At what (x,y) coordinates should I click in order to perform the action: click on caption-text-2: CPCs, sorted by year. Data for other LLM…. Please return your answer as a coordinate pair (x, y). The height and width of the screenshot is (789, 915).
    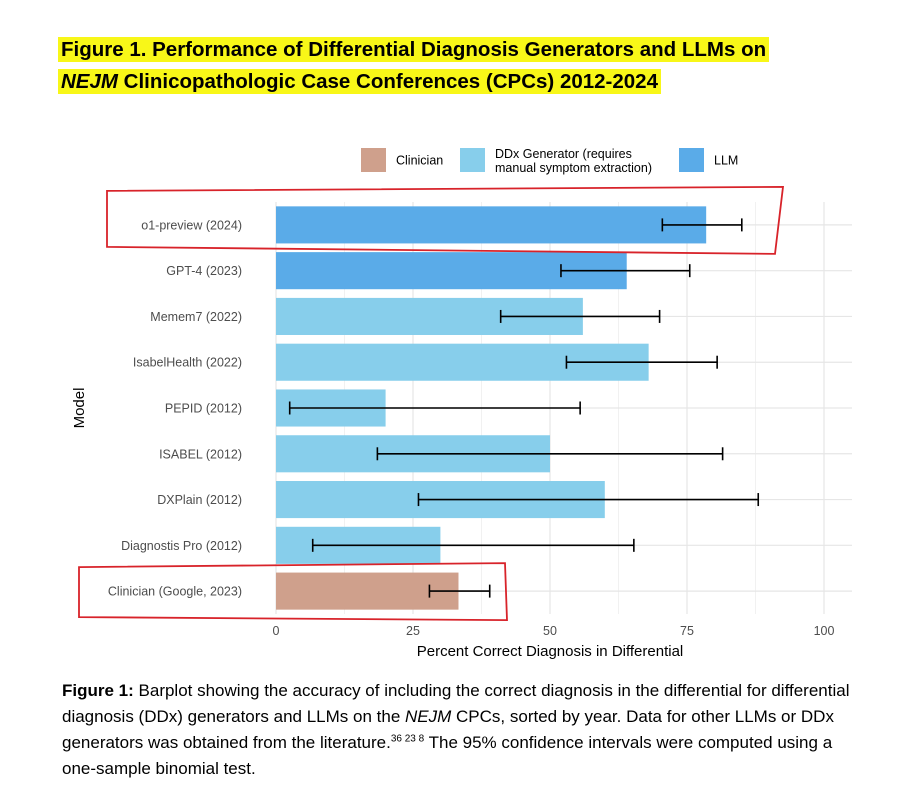
    Looking at the image, I should click on (448, 729).